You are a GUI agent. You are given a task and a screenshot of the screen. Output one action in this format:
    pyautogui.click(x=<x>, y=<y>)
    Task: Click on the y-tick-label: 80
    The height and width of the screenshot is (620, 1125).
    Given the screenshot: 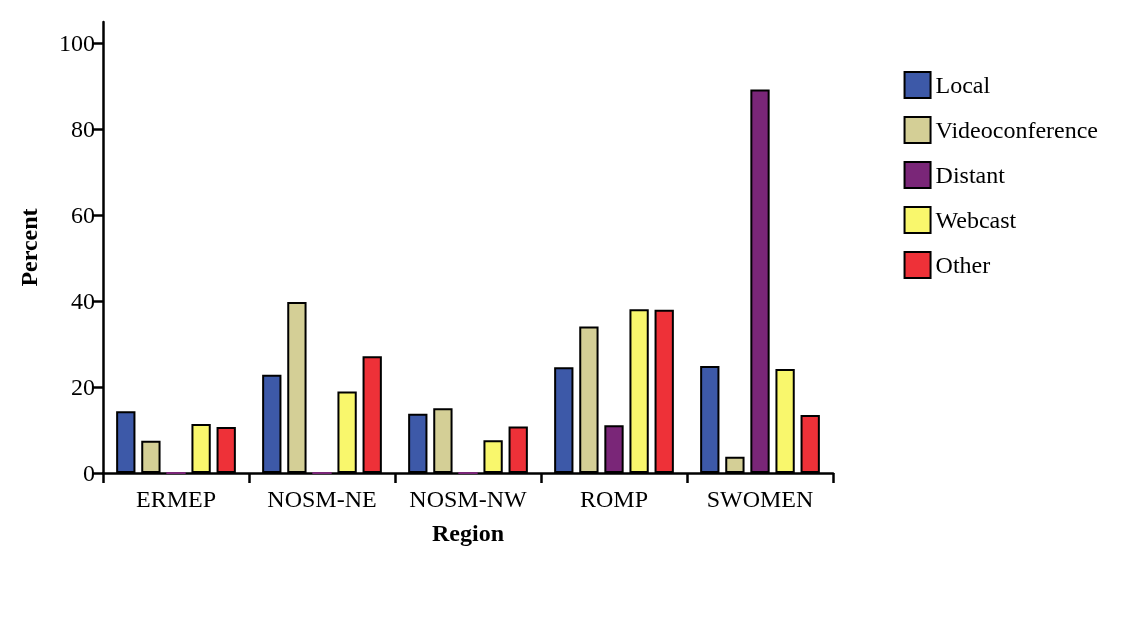 What is the action you would take?
    pyautogui.click(x=83, y=129)
    